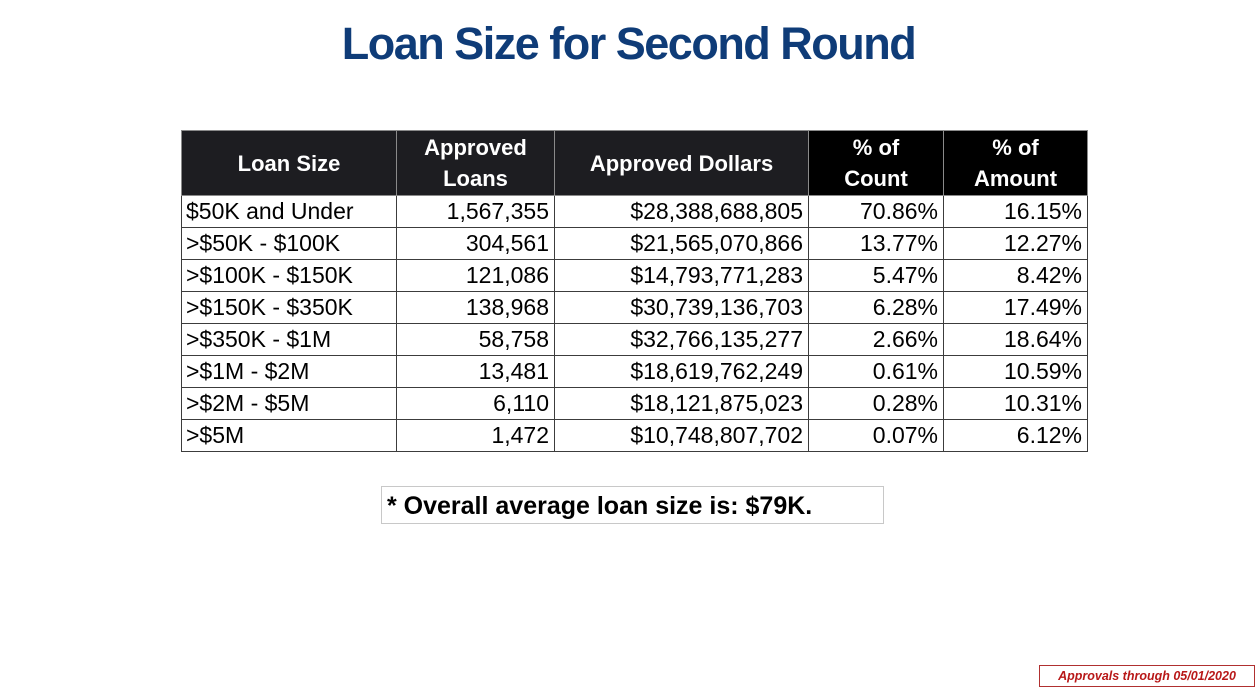  What do you see at coordinates (876, 307) in the screenshot?
I see `cell-pct-count: 6.28%` at bounding box center [876, 307].